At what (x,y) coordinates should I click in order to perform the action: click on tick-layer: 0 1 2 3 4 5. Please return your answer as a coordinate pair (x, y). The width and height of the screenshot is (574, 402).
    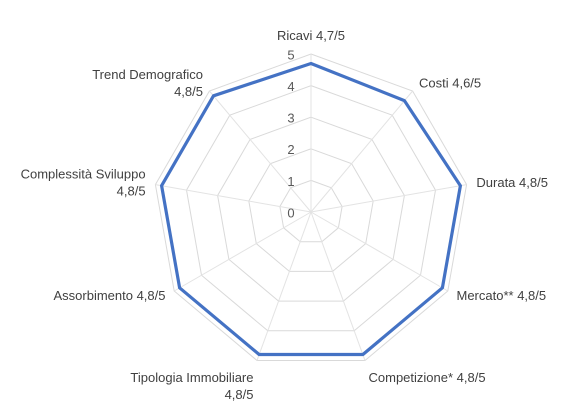
    Looking at the image, I should click on (290, 133).